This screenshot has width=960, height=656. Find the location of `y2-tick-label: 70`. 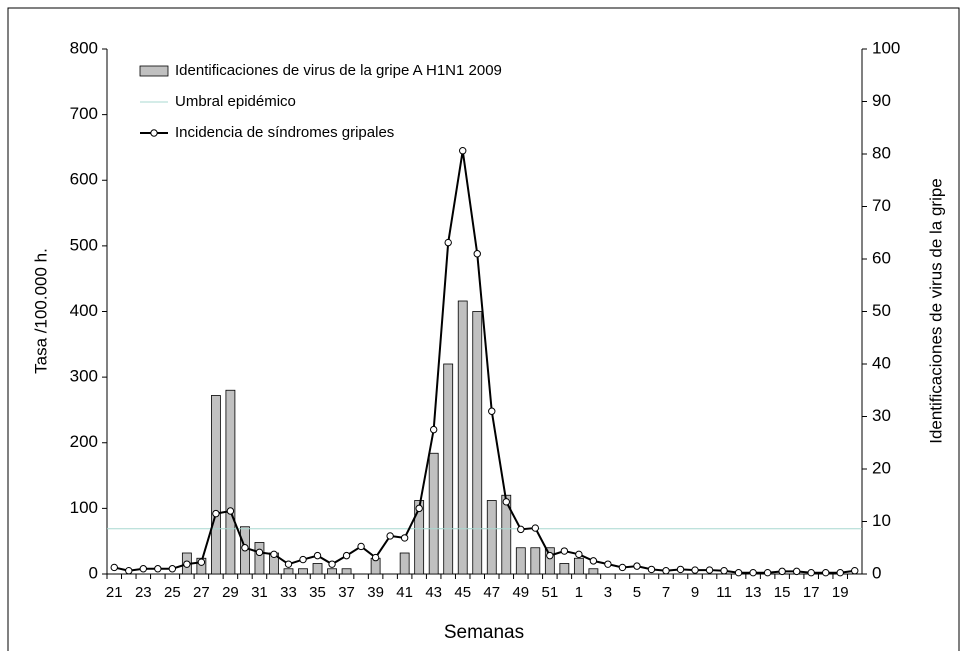

y2-tick-label: 70 is located at coordinates (881, 205).